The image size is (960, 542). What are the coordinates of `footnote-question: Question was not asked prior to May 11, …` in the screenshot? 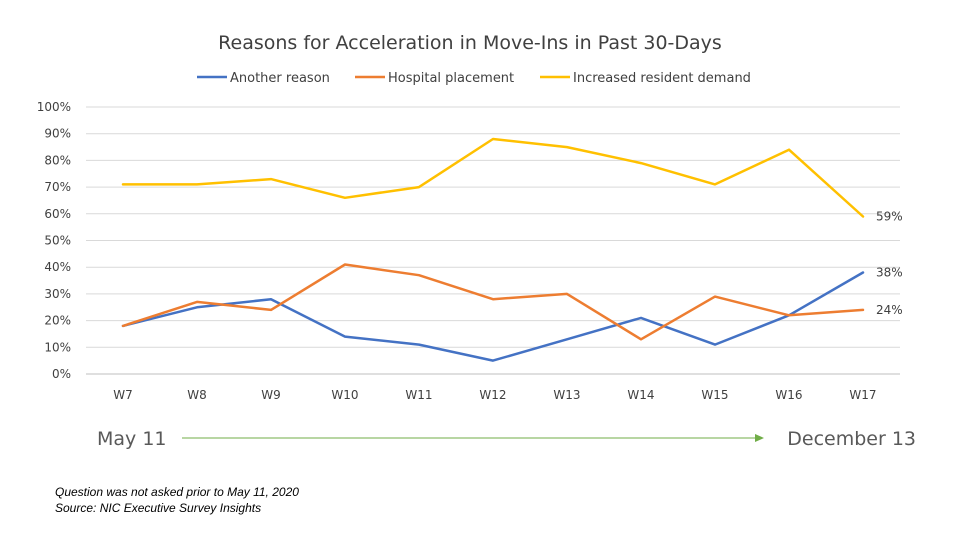 It's located at (177, 492).